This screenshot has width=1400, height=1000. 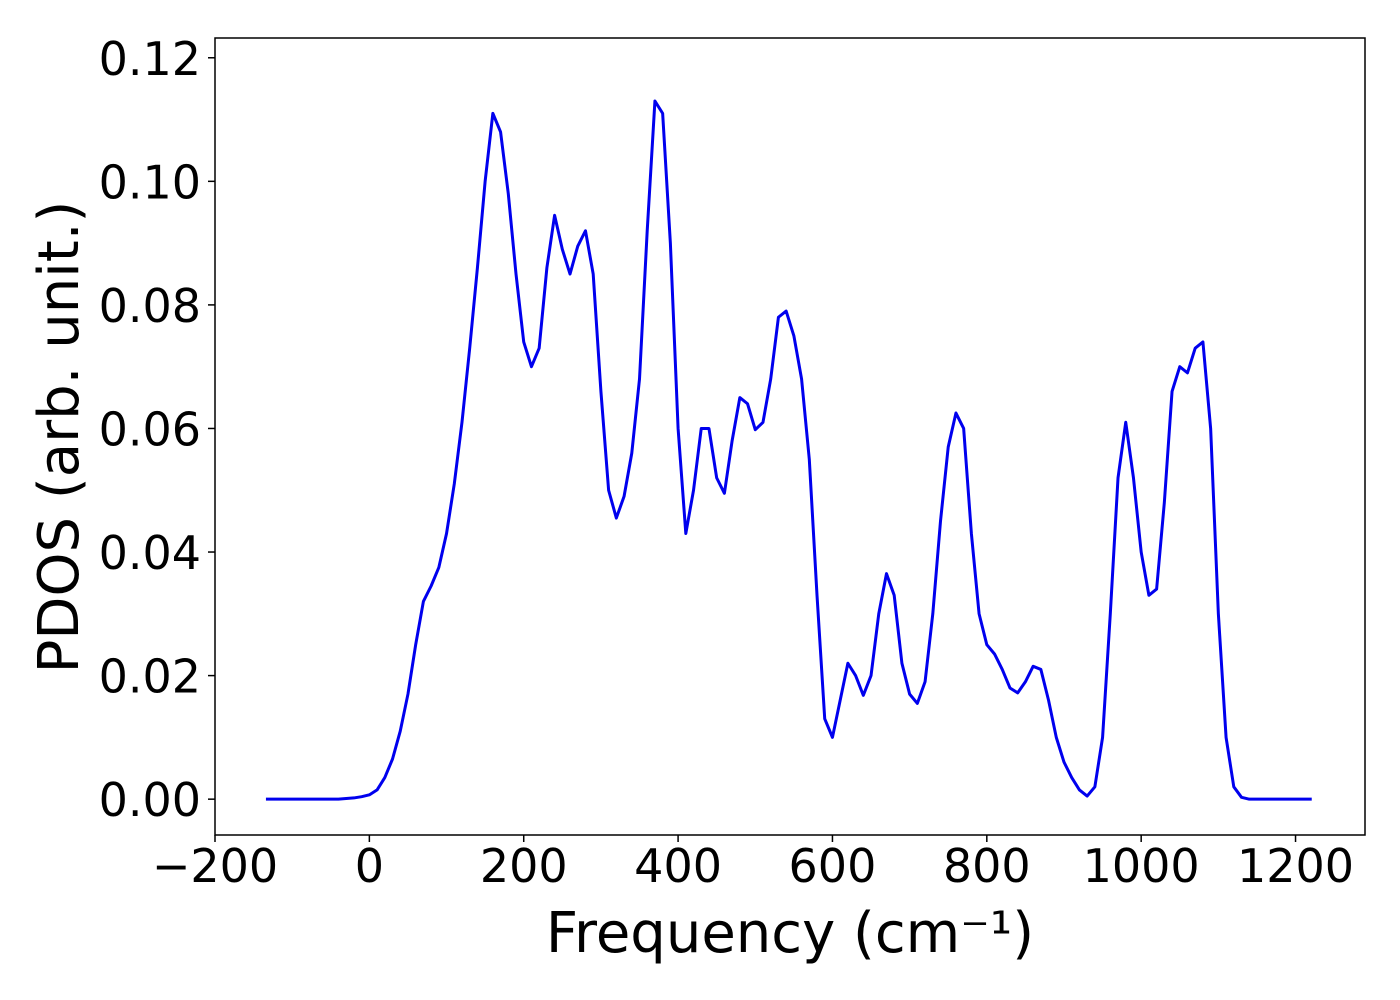 I want to click on x-tick-label: 600, so click(x=833, y=866).